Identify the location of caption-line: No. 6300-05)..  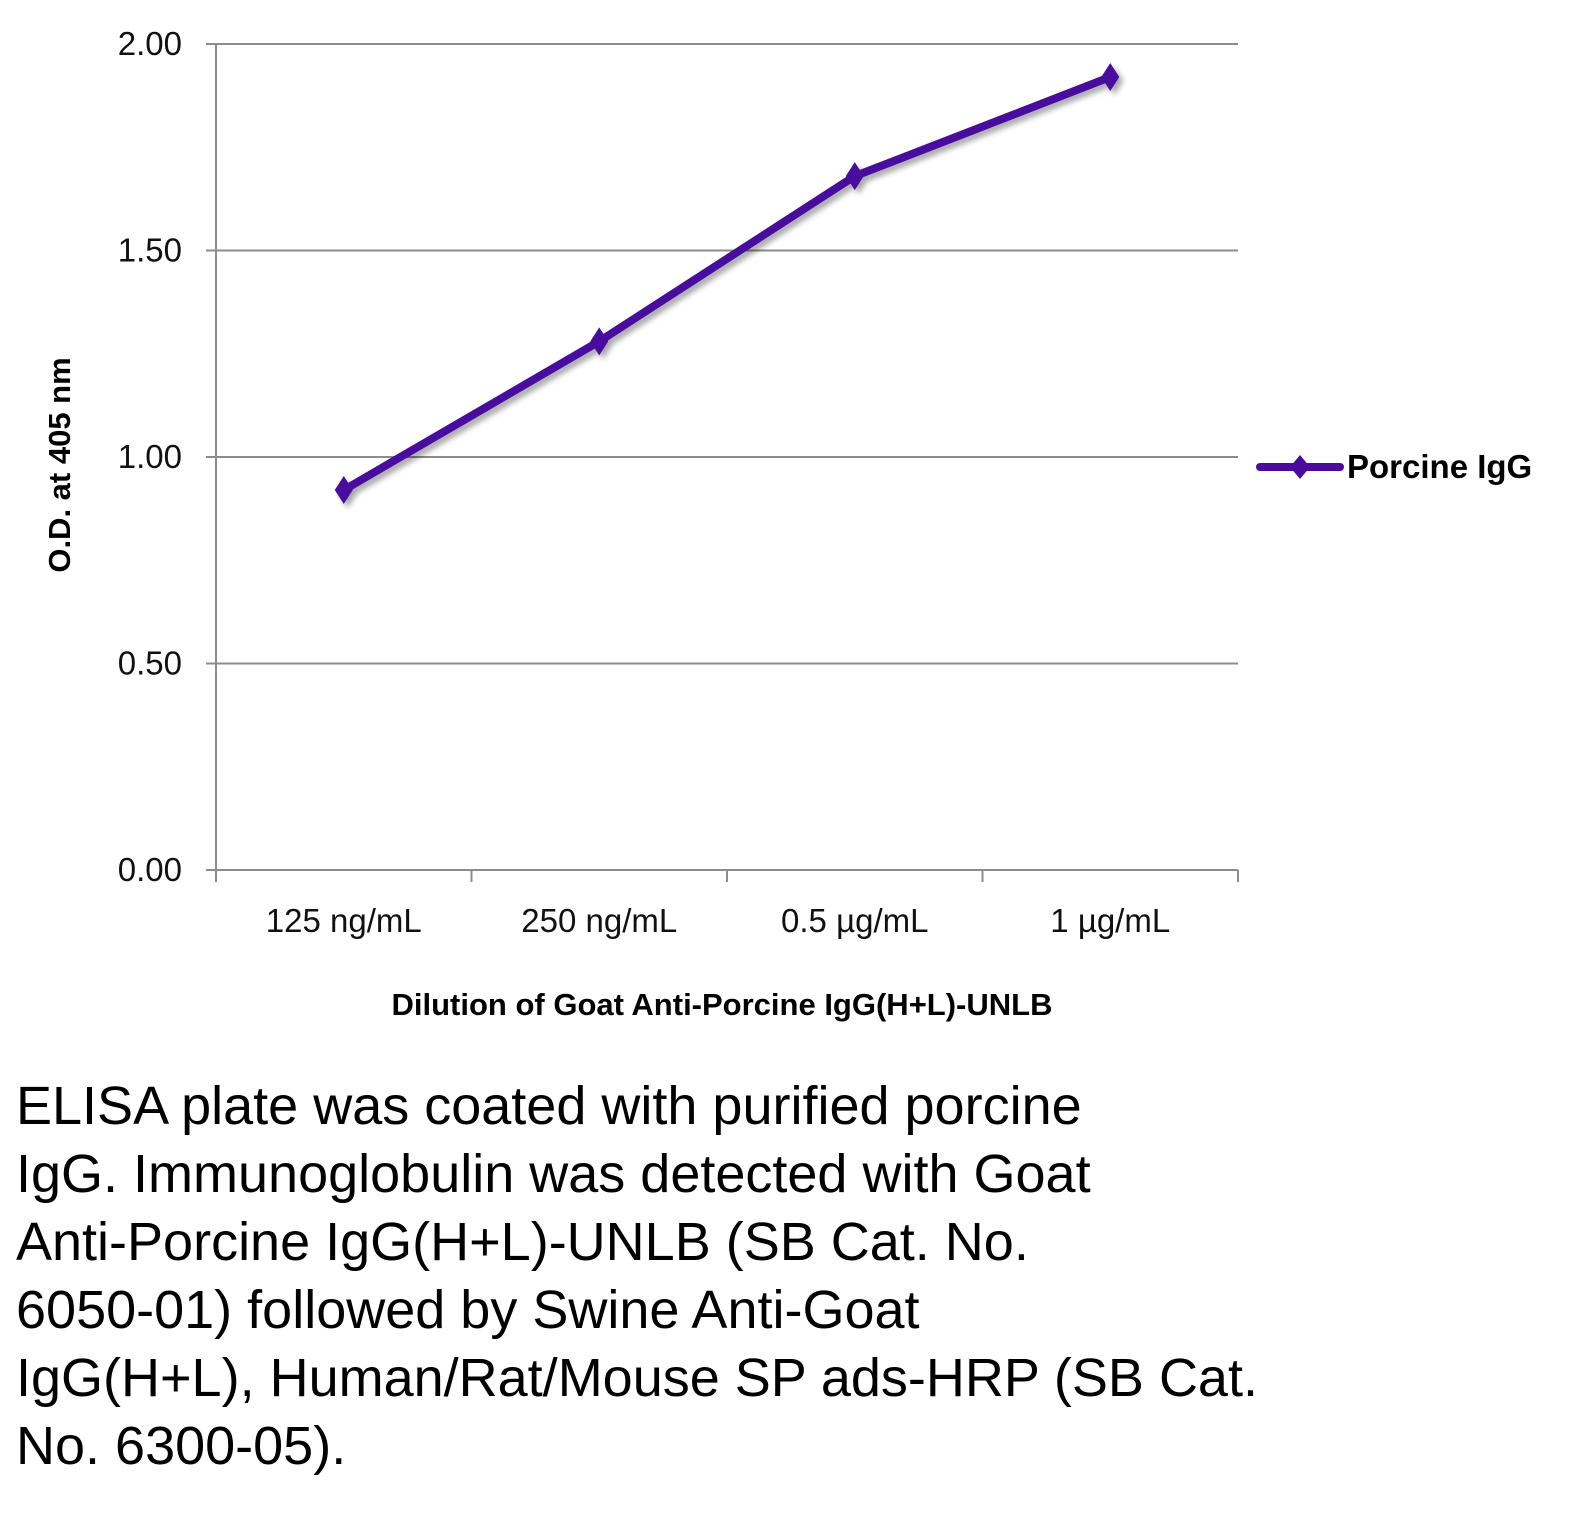
(181, 1446).